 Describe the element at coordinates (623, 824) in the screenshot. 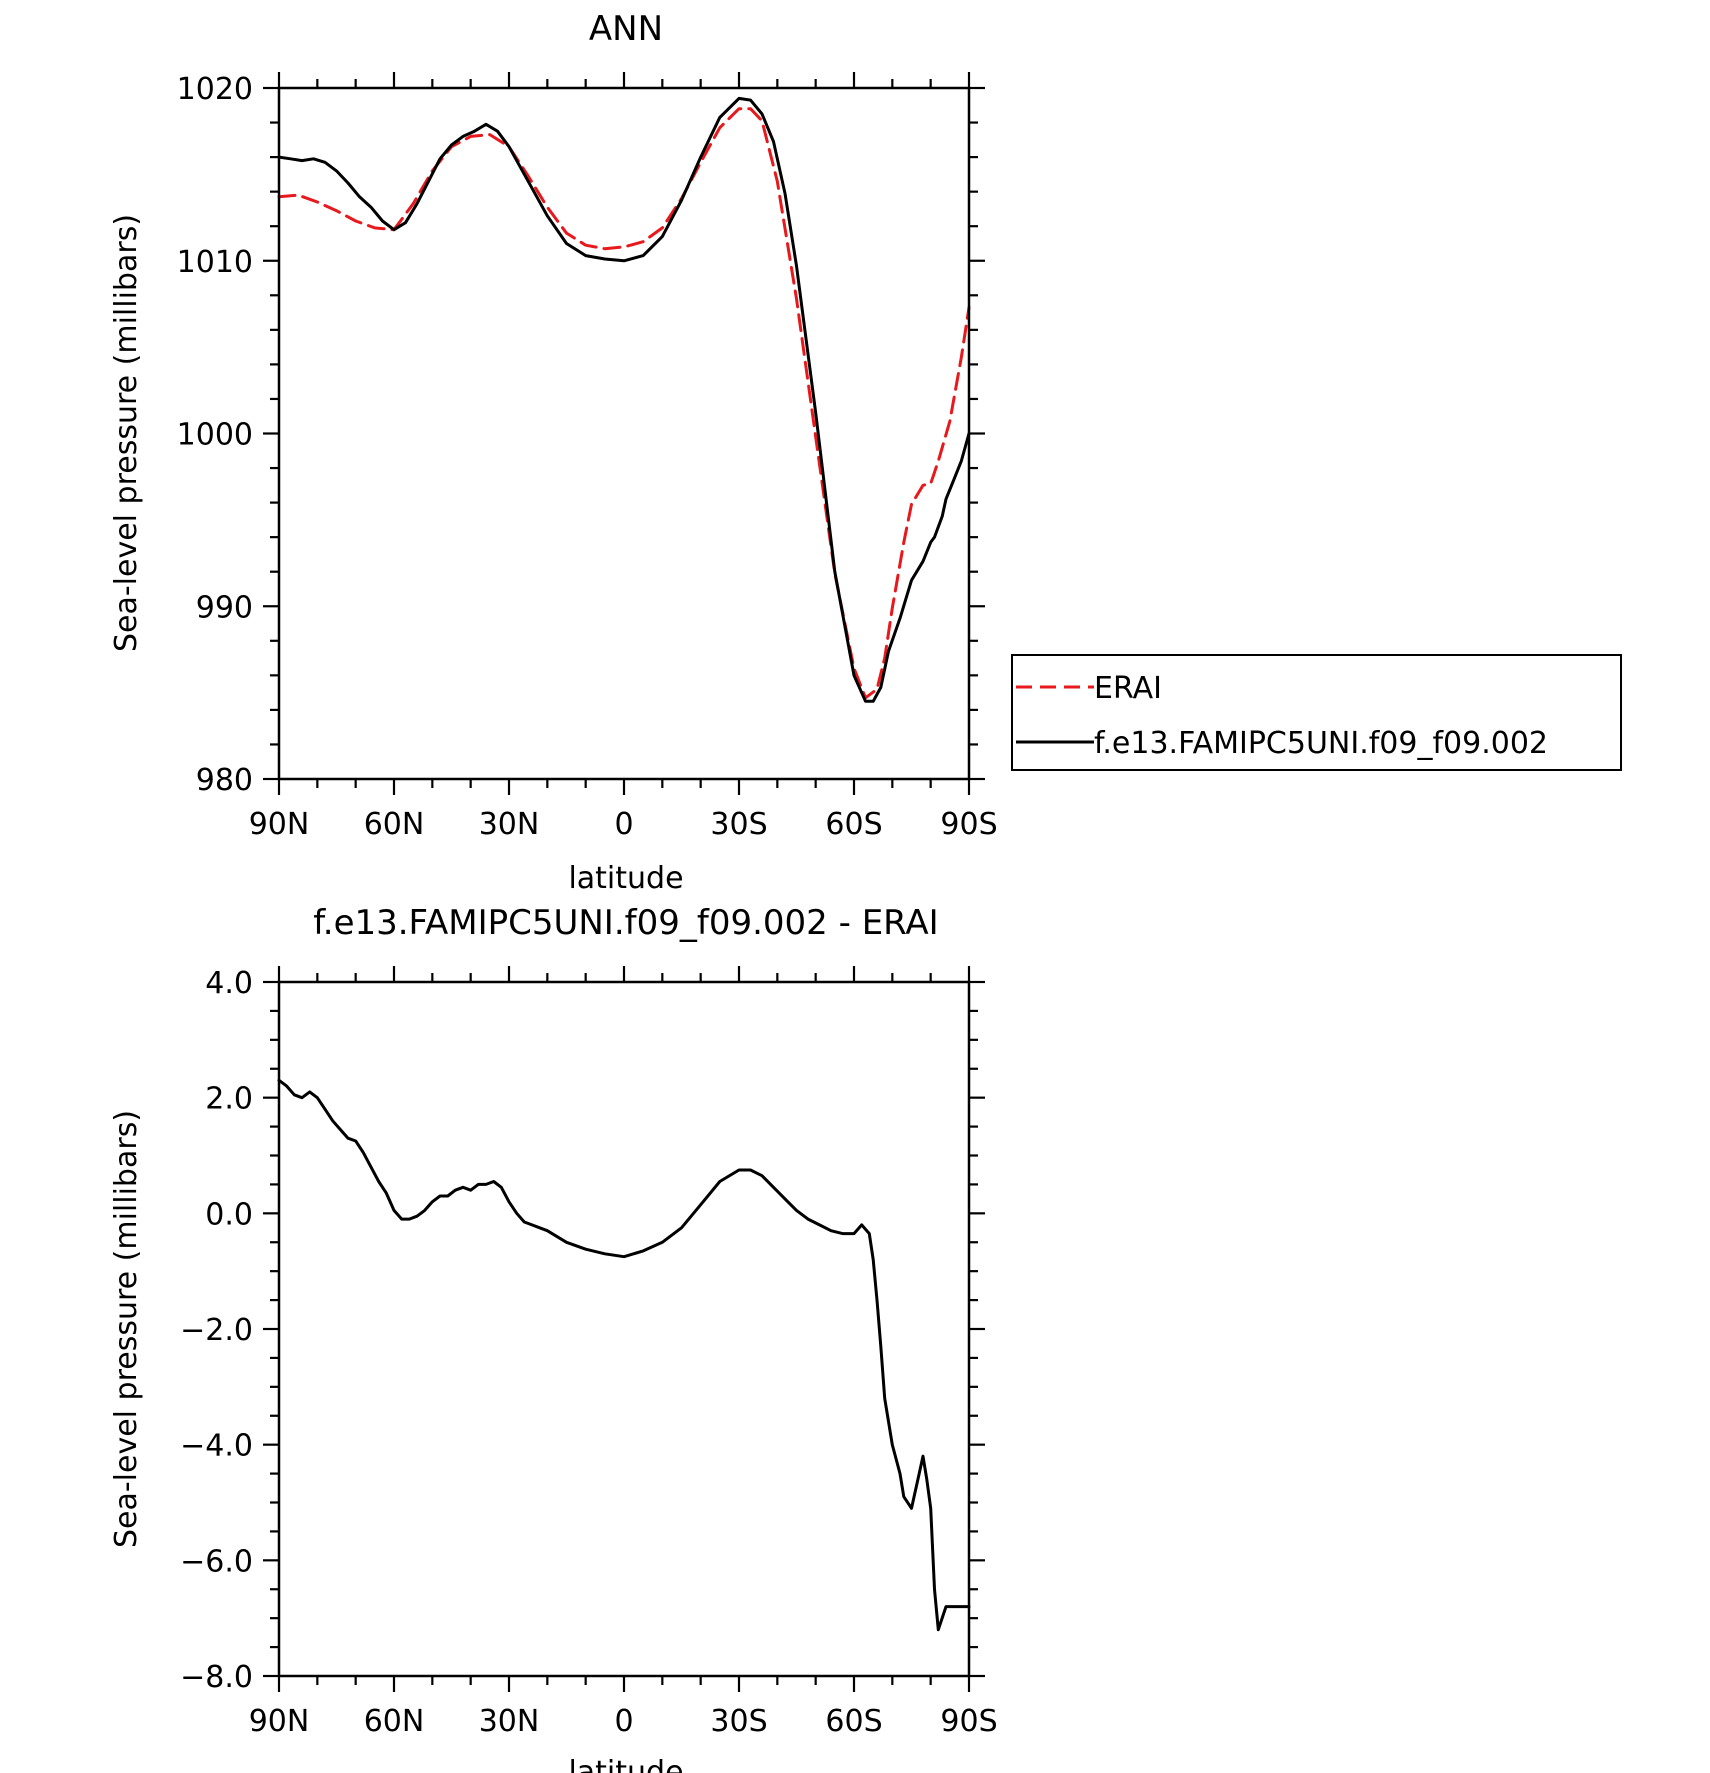

I see `top-x-tick-label: 0` at that location.